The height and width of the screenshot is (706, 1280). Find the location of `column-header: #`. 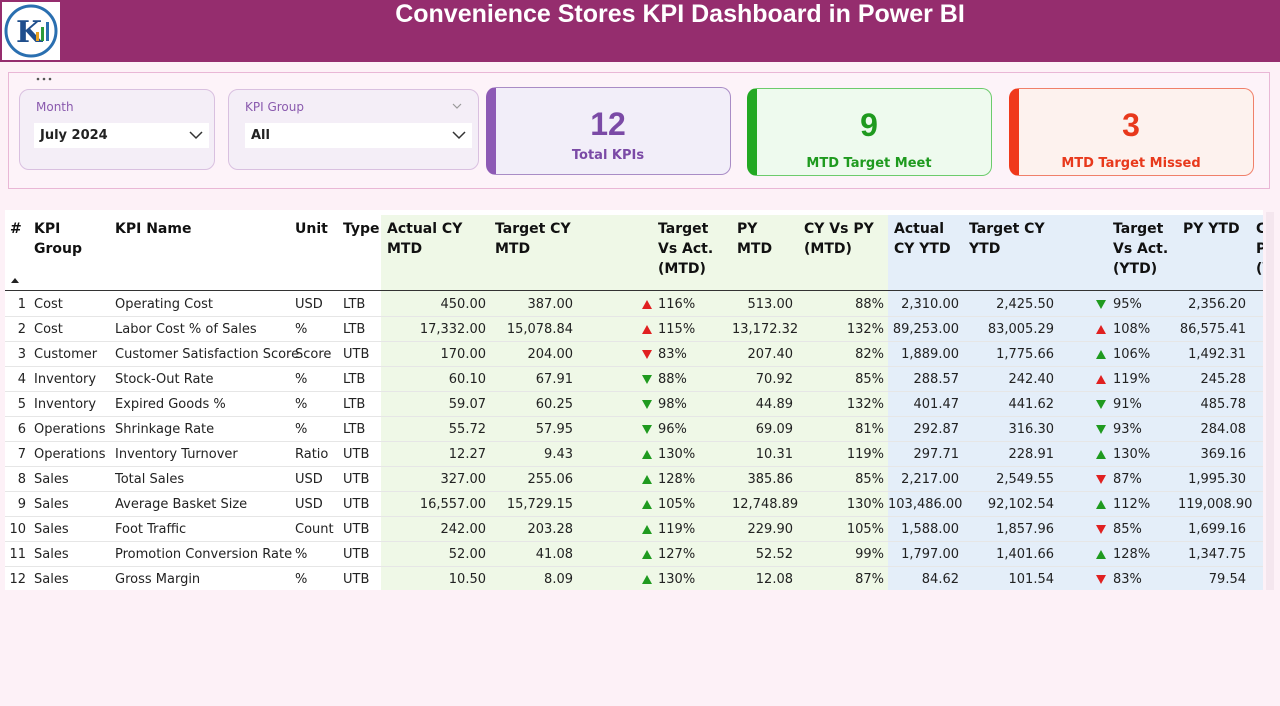

column-header: # is located at coordinates (16, 229).